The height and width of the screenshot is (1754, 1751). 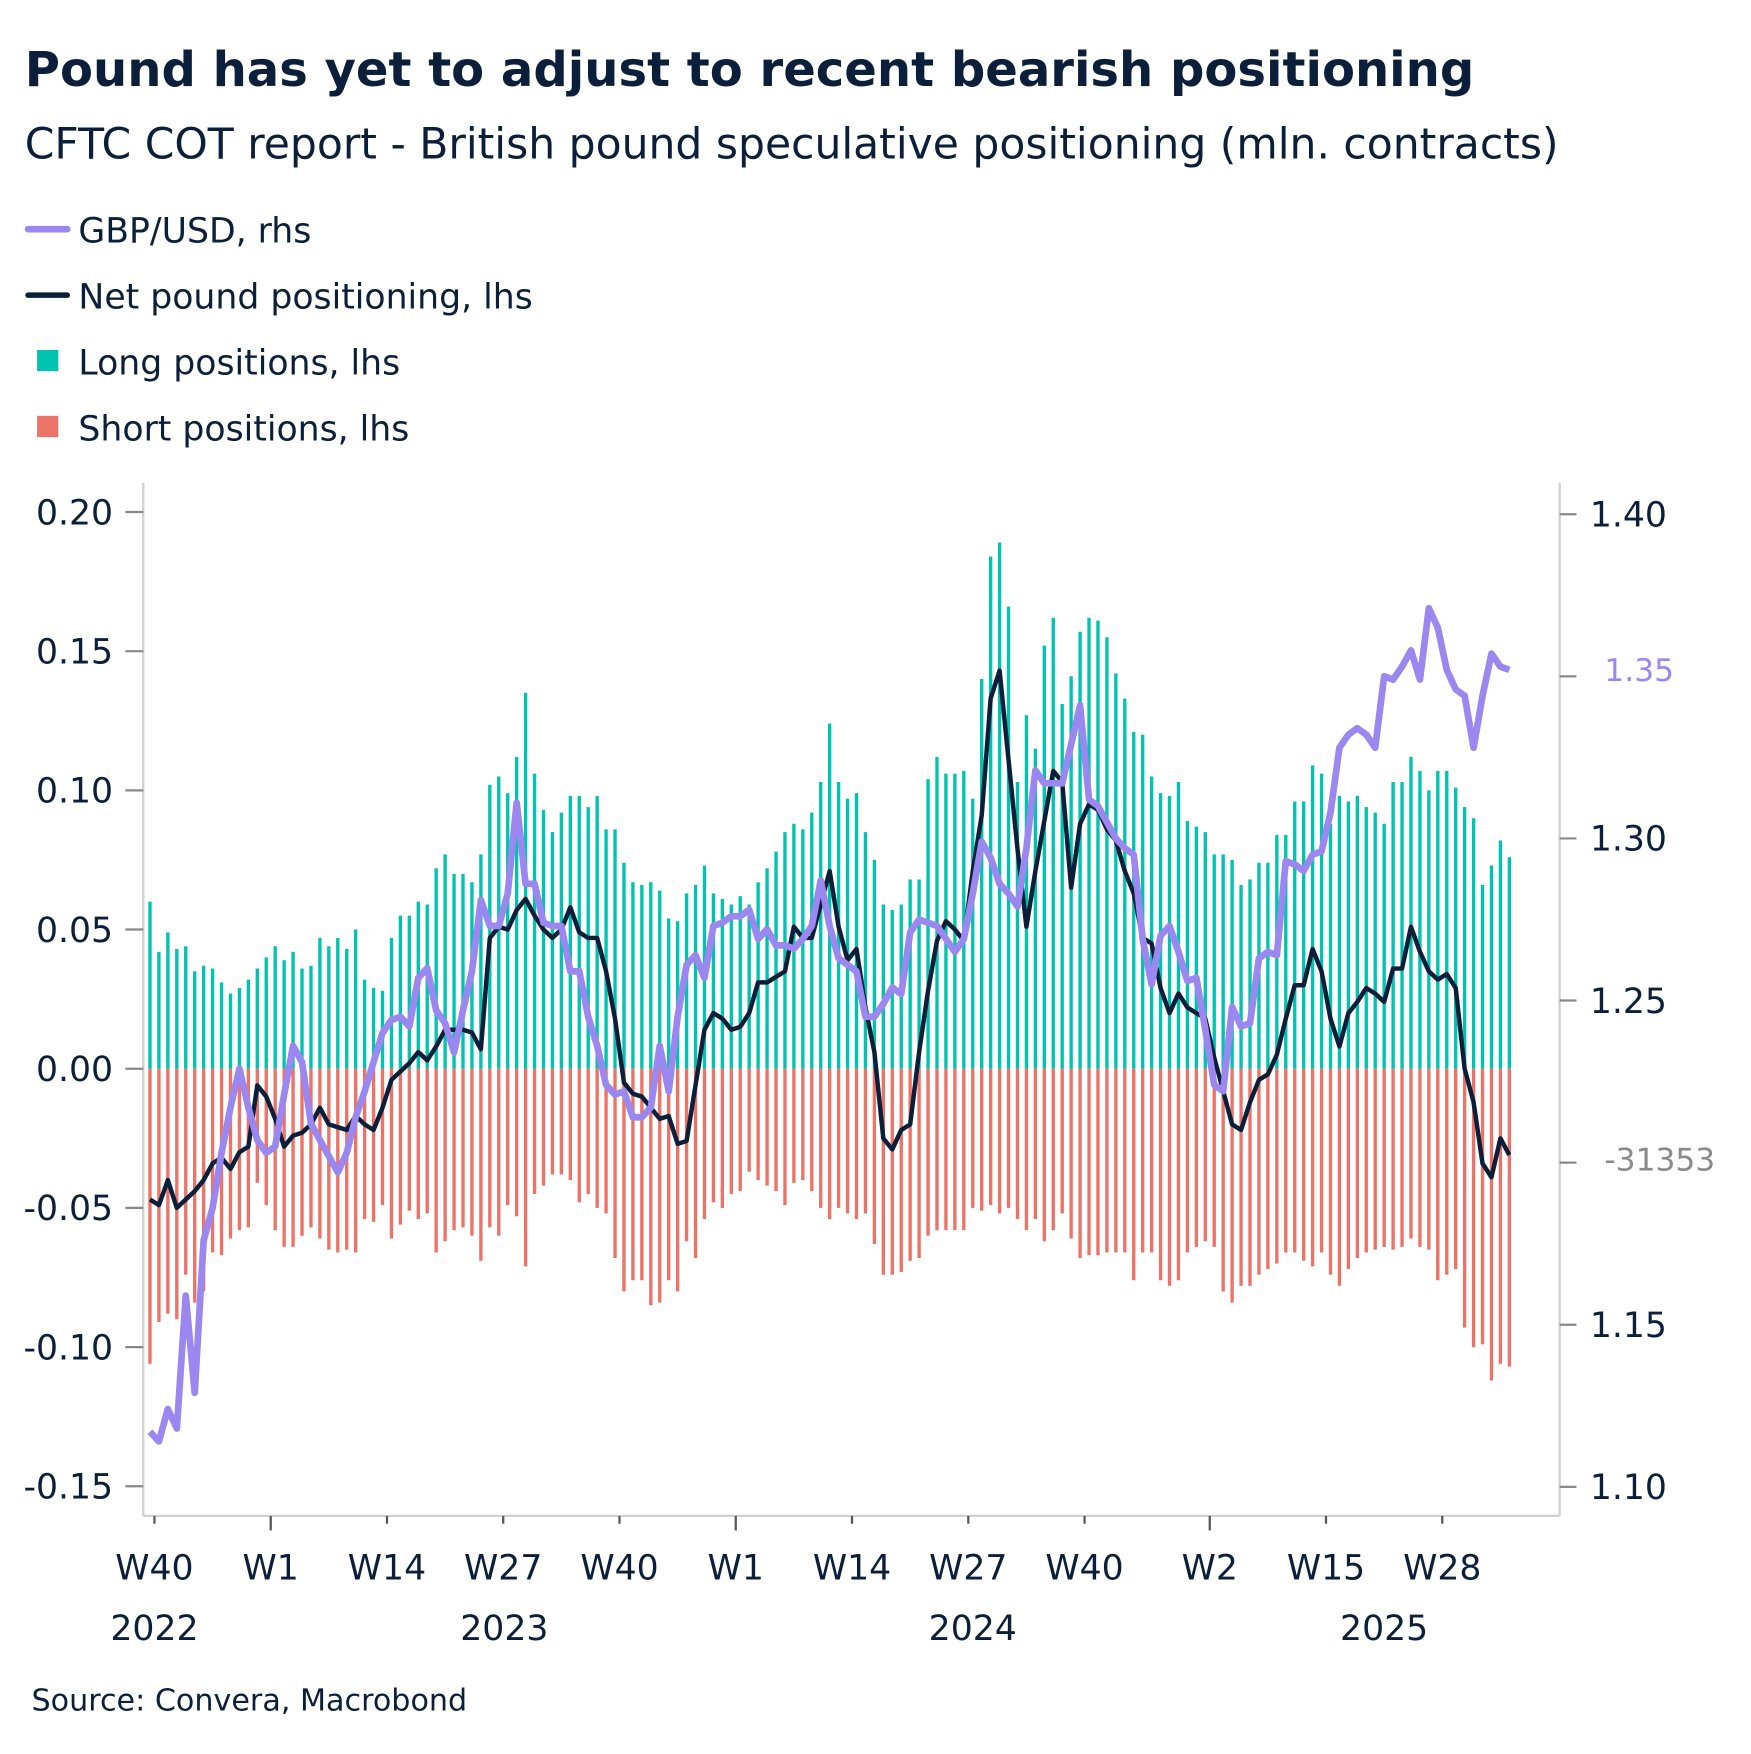 I want to click on legend-label: Short positions, lhs, so click(x=243, y=429).